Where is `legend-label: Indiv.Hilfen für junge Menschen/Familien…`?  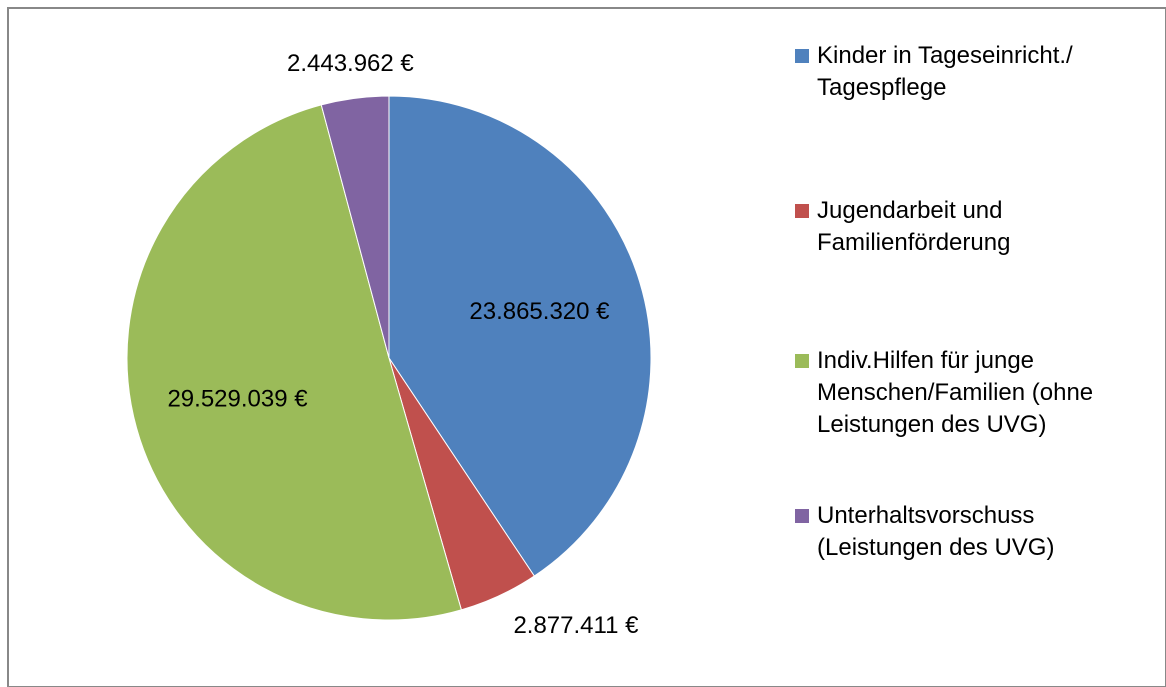 legend-label: Indiv.Hilfen für junge Menschen/Familien… is located at coordinates (955, 392).